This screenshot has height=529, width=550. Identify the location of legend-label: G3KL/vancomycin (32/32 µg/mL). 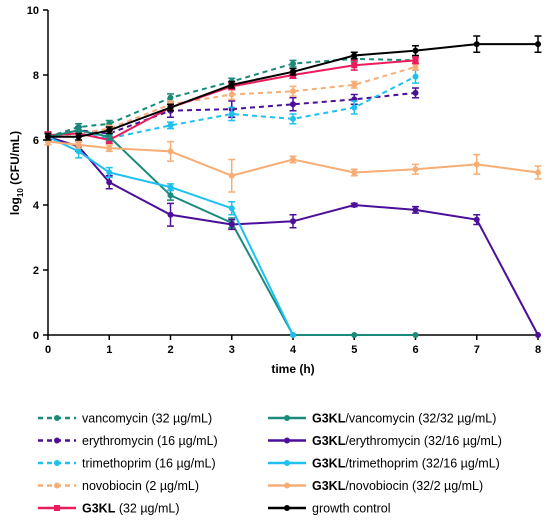
(404, 419).